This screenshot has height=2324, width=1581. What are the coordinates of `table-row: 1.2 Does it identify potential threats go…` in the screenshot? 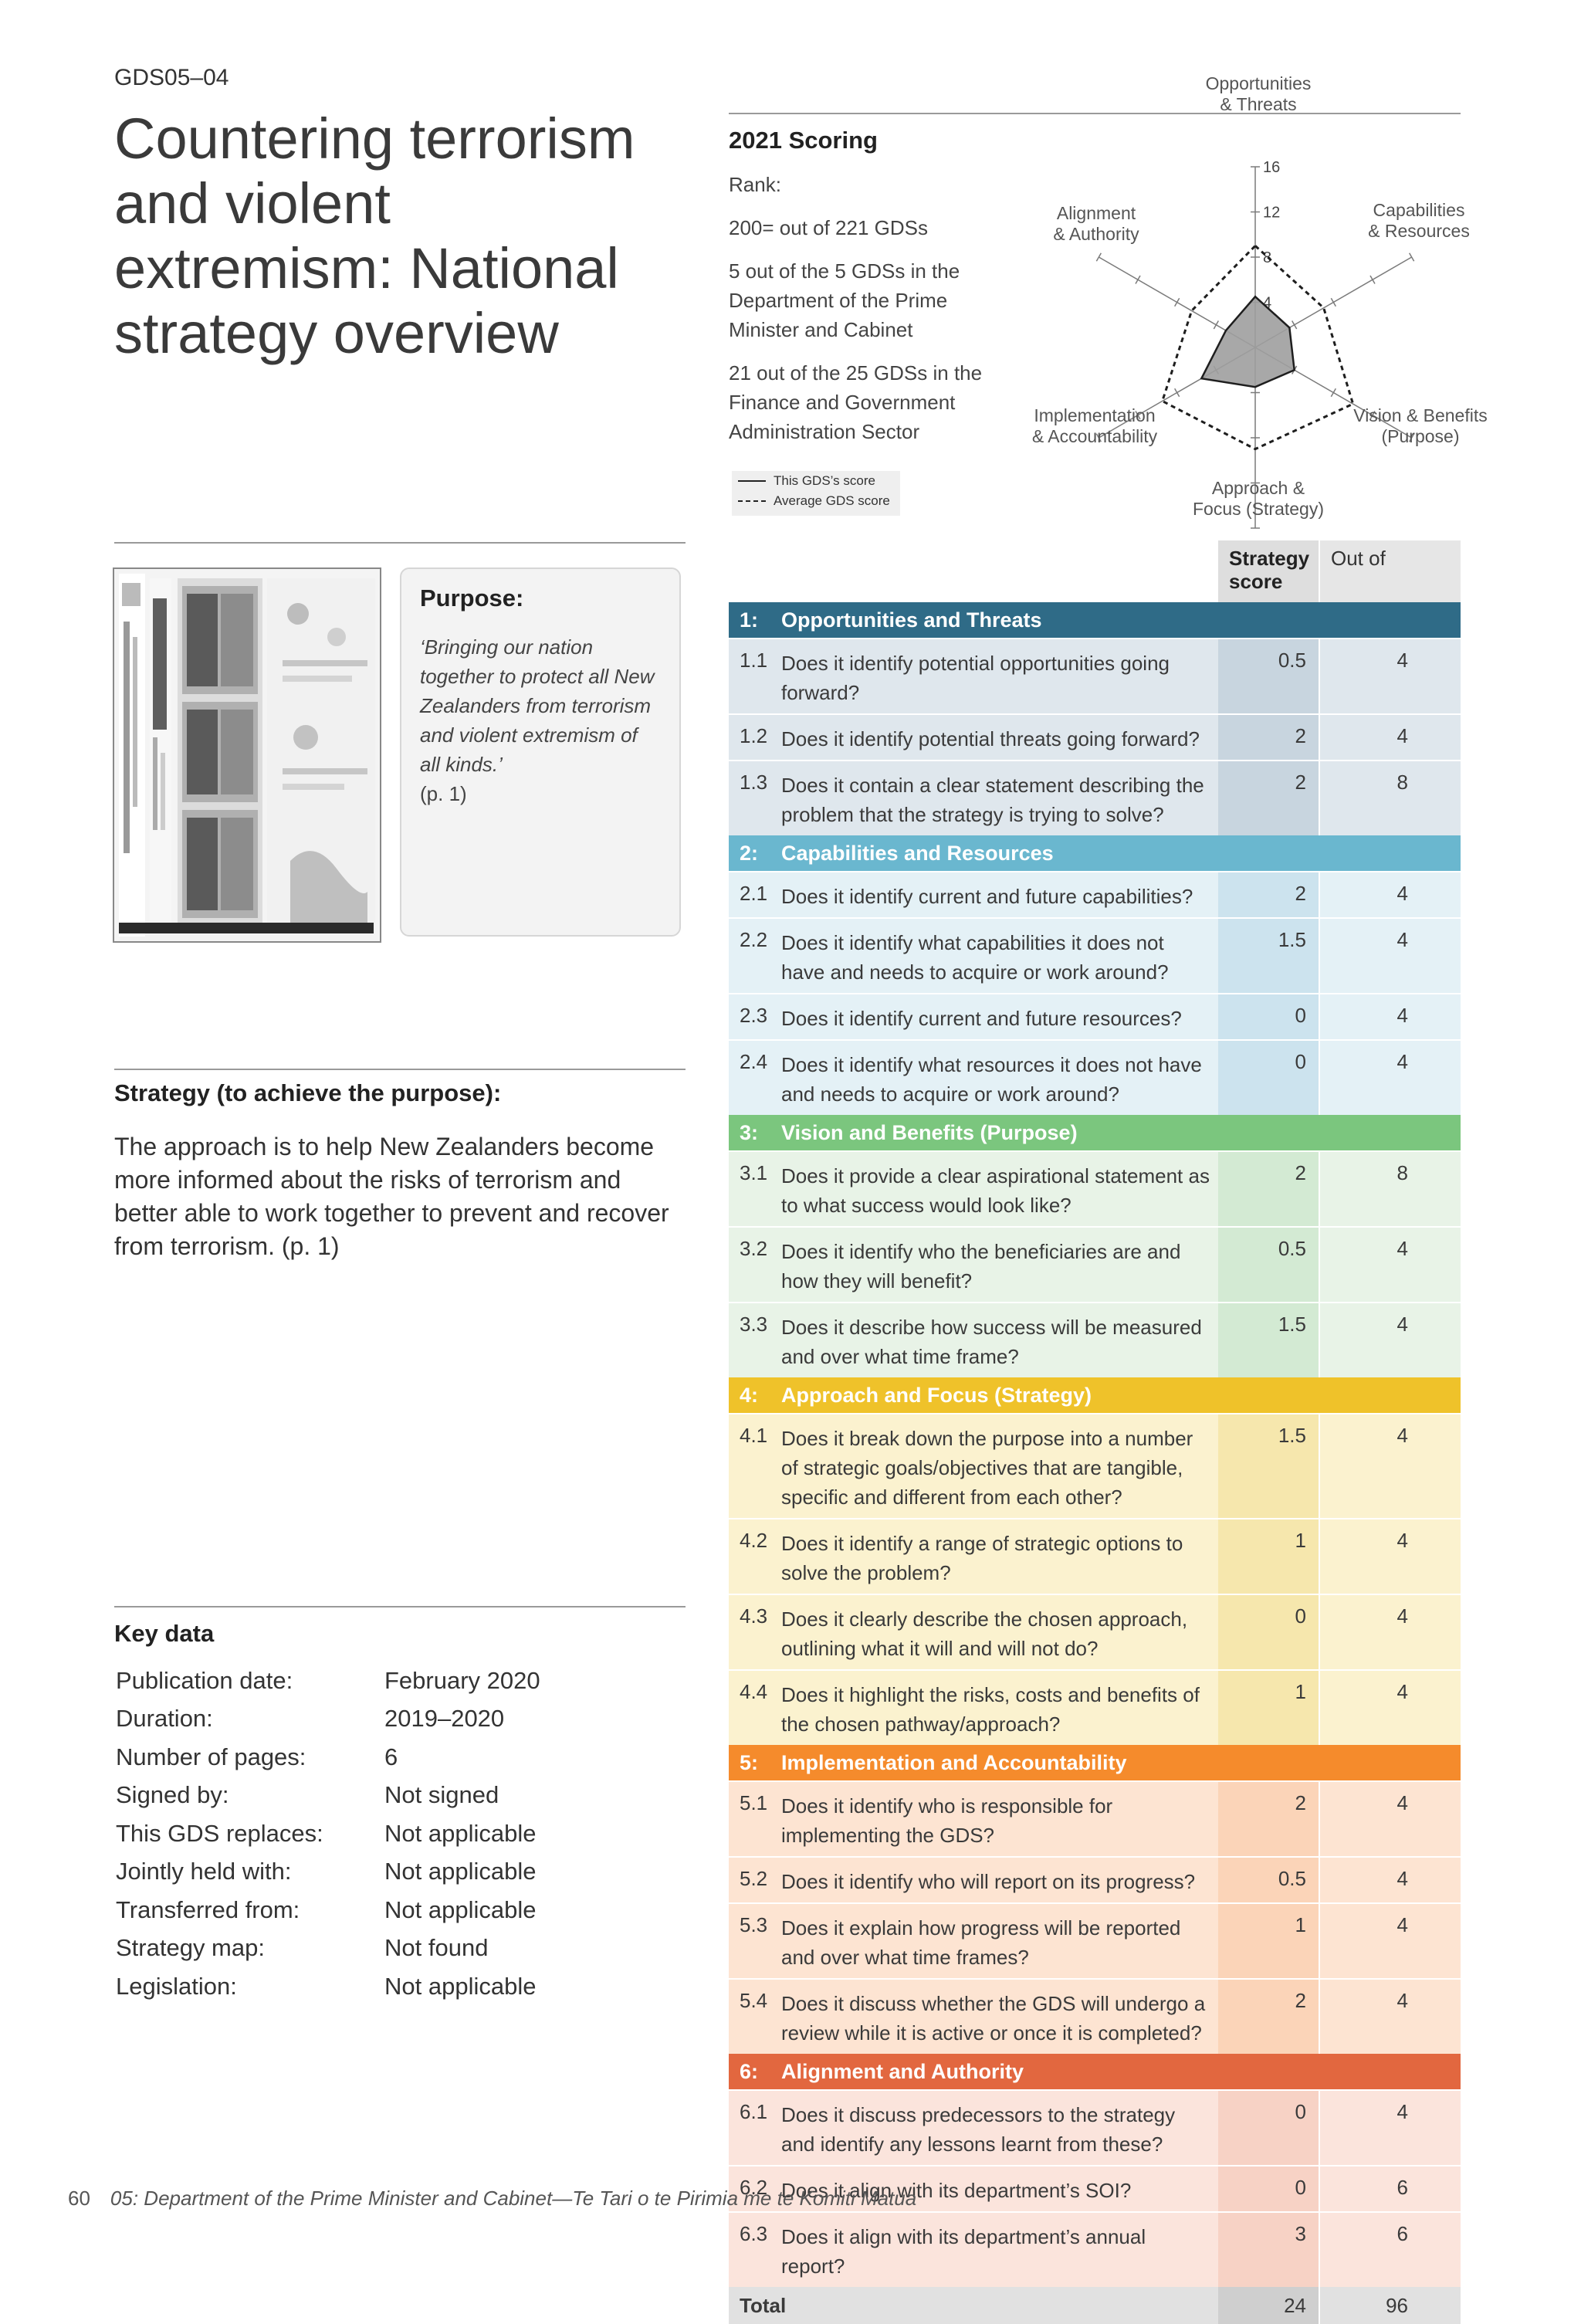 It's located at (1095, 737).